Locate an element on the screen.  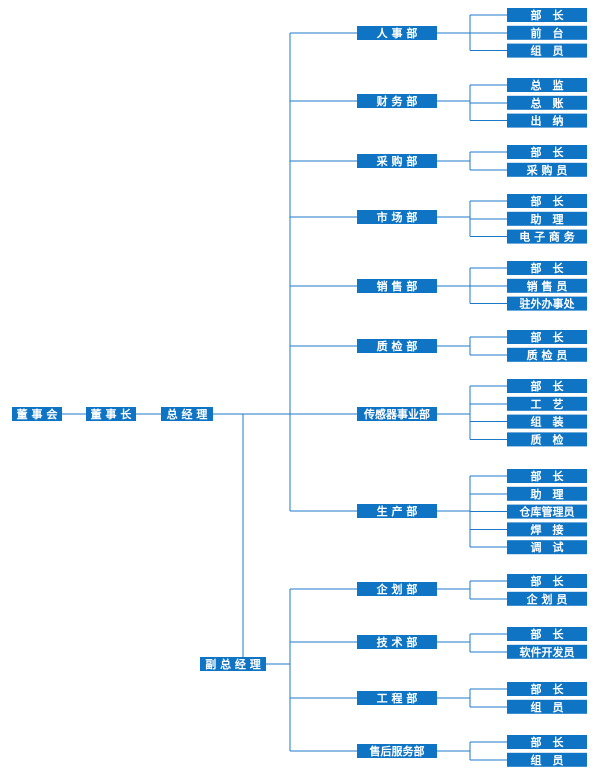
member-node: 企 划 员 is located at coordinates (547, 598).